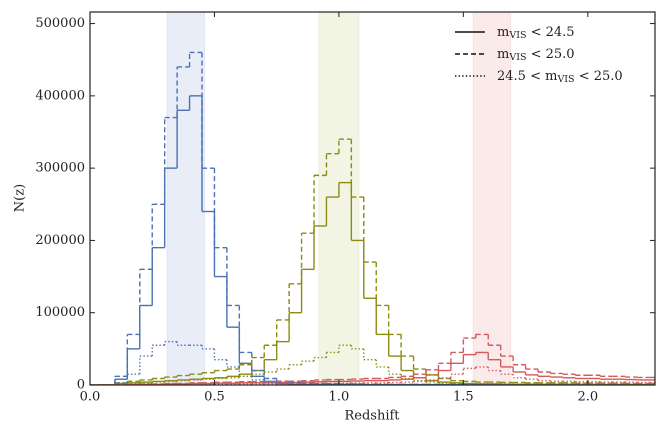 The image size is (656, 428). Describe the element at coordinates (60, 23) in the screenshot. I see `y-tick-label: 500000` at that location.